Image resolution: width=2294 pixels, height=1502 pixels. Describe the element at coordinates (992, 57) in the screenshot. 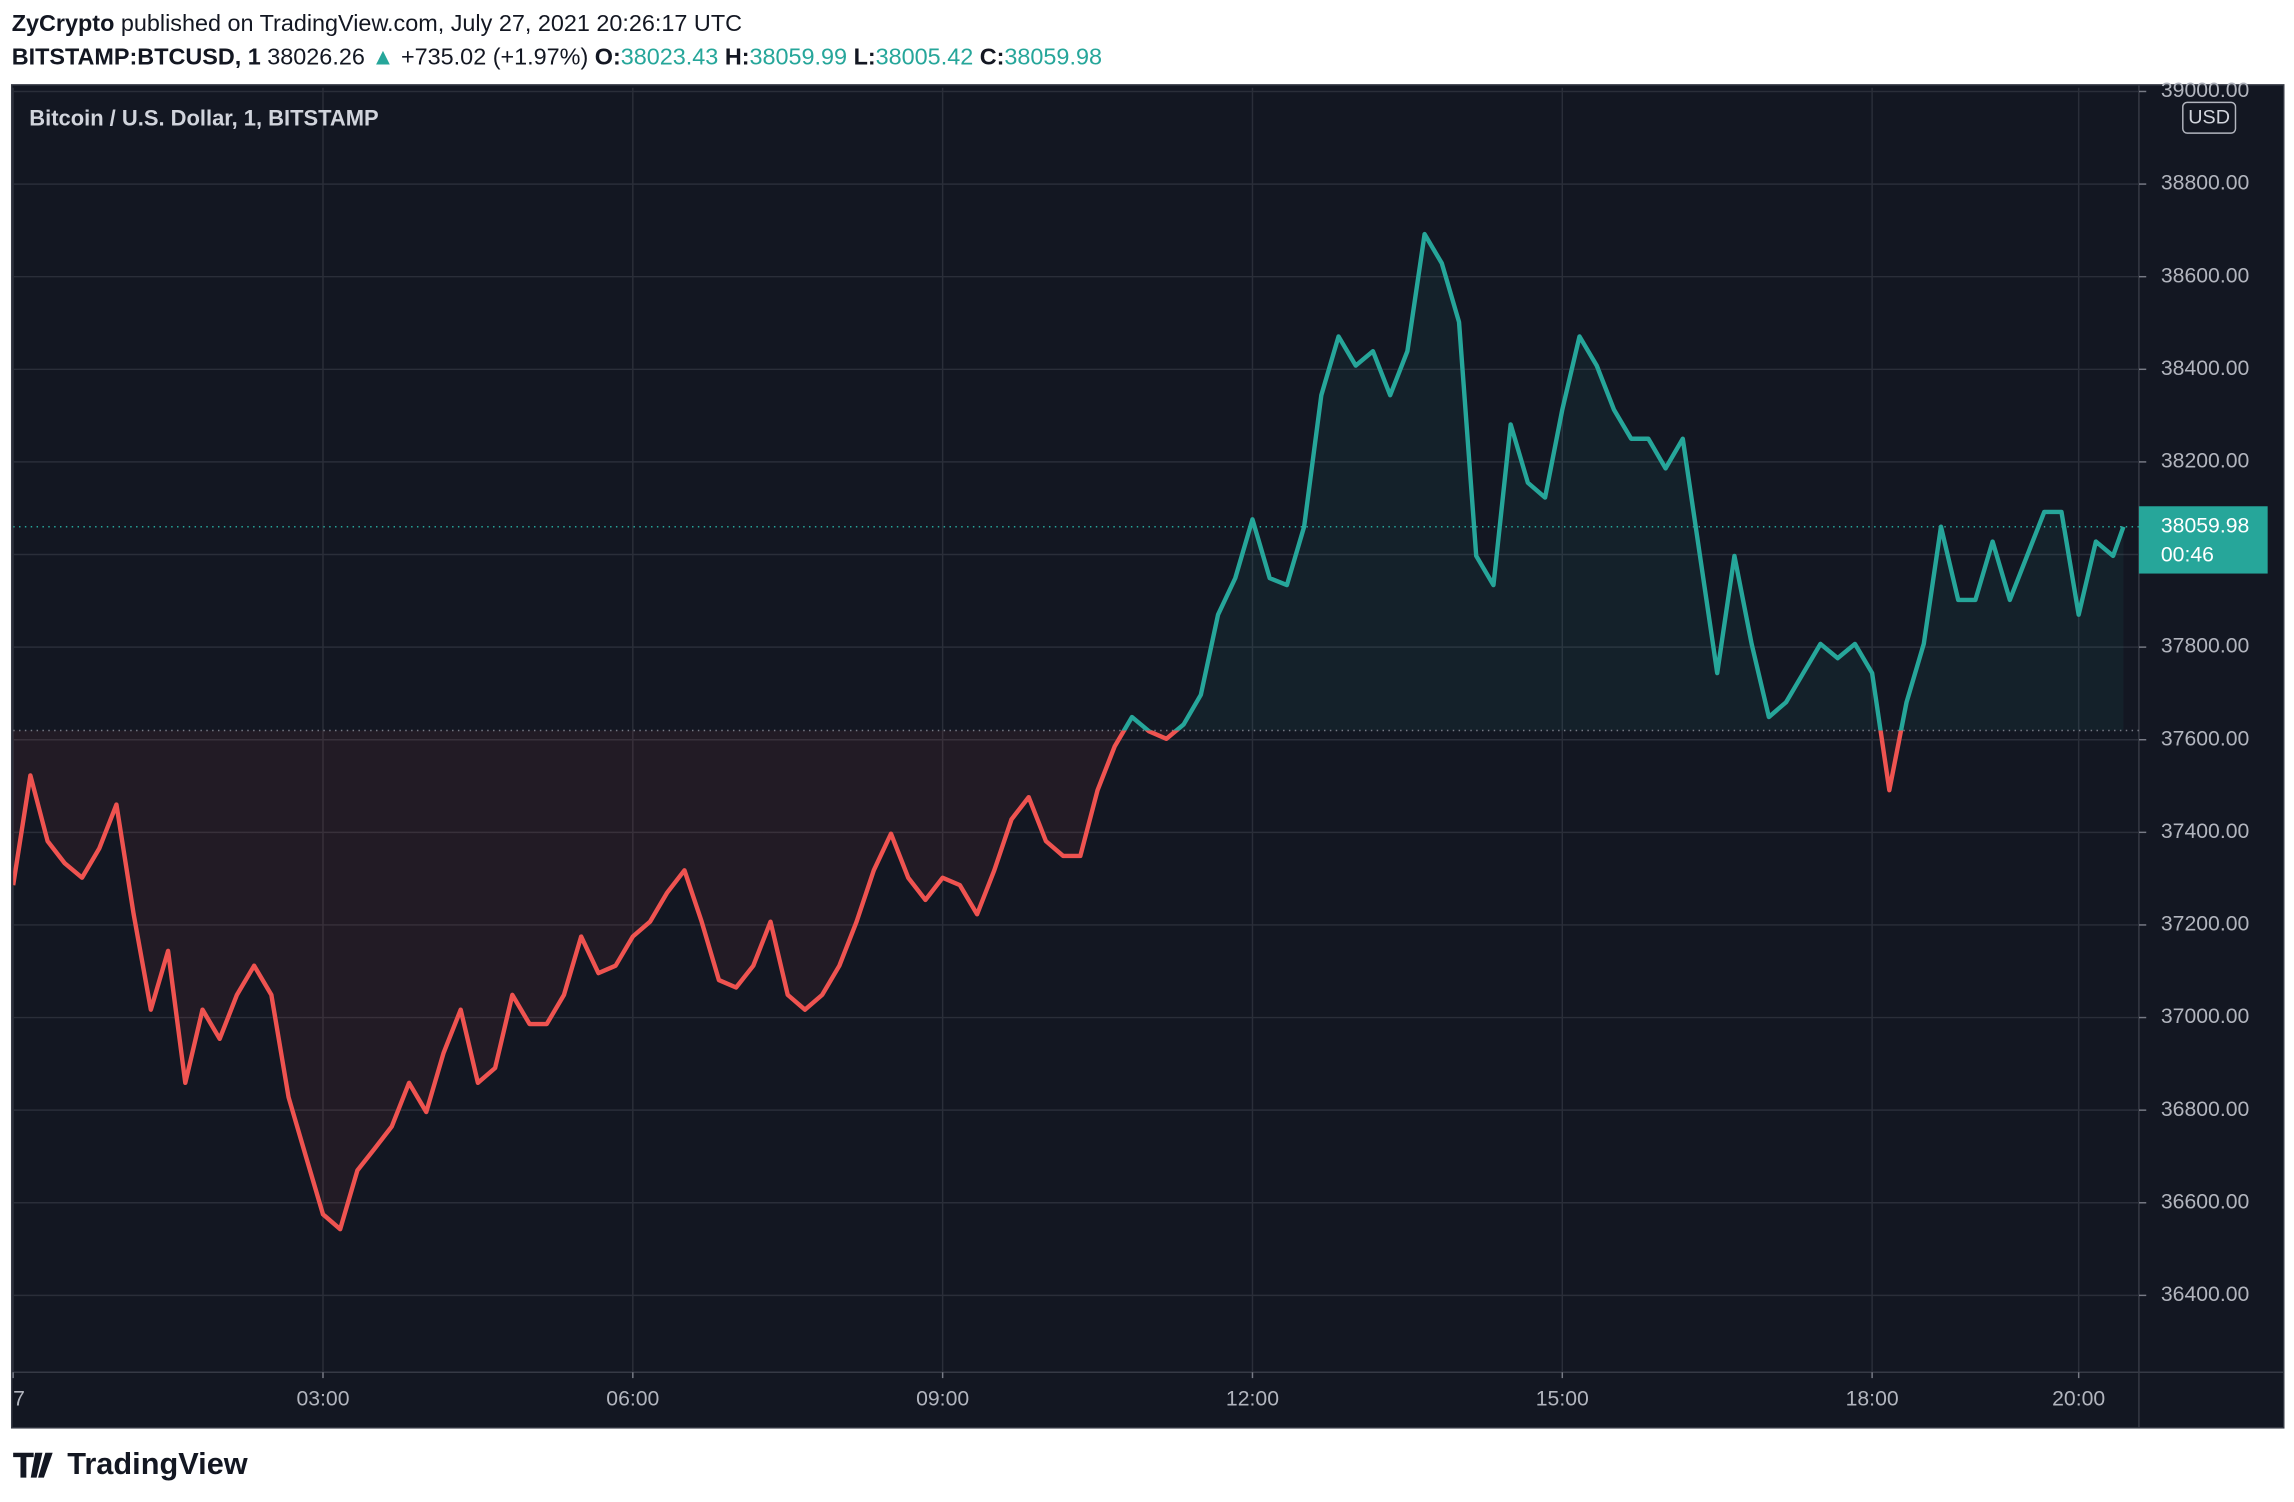

I see `close-label: C:` at that location.